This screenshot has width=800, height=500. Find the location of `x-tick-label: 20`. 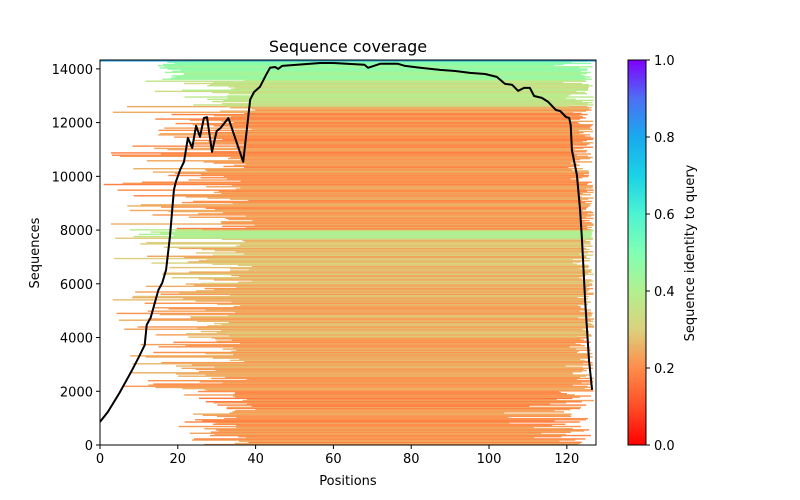

x-tick-label: 20 is located at coordinates (178, 459).